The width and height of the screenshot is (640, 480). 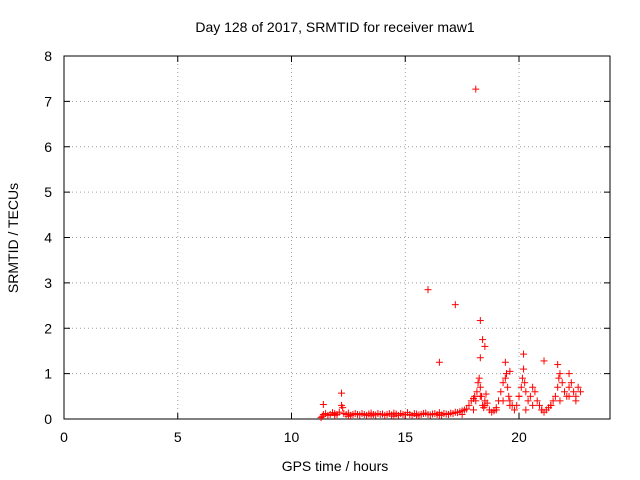 What do you see at coordinates (48, 192) in the screenshot?
I see `y-tick-label: 5` at bounding box center [48, 192].